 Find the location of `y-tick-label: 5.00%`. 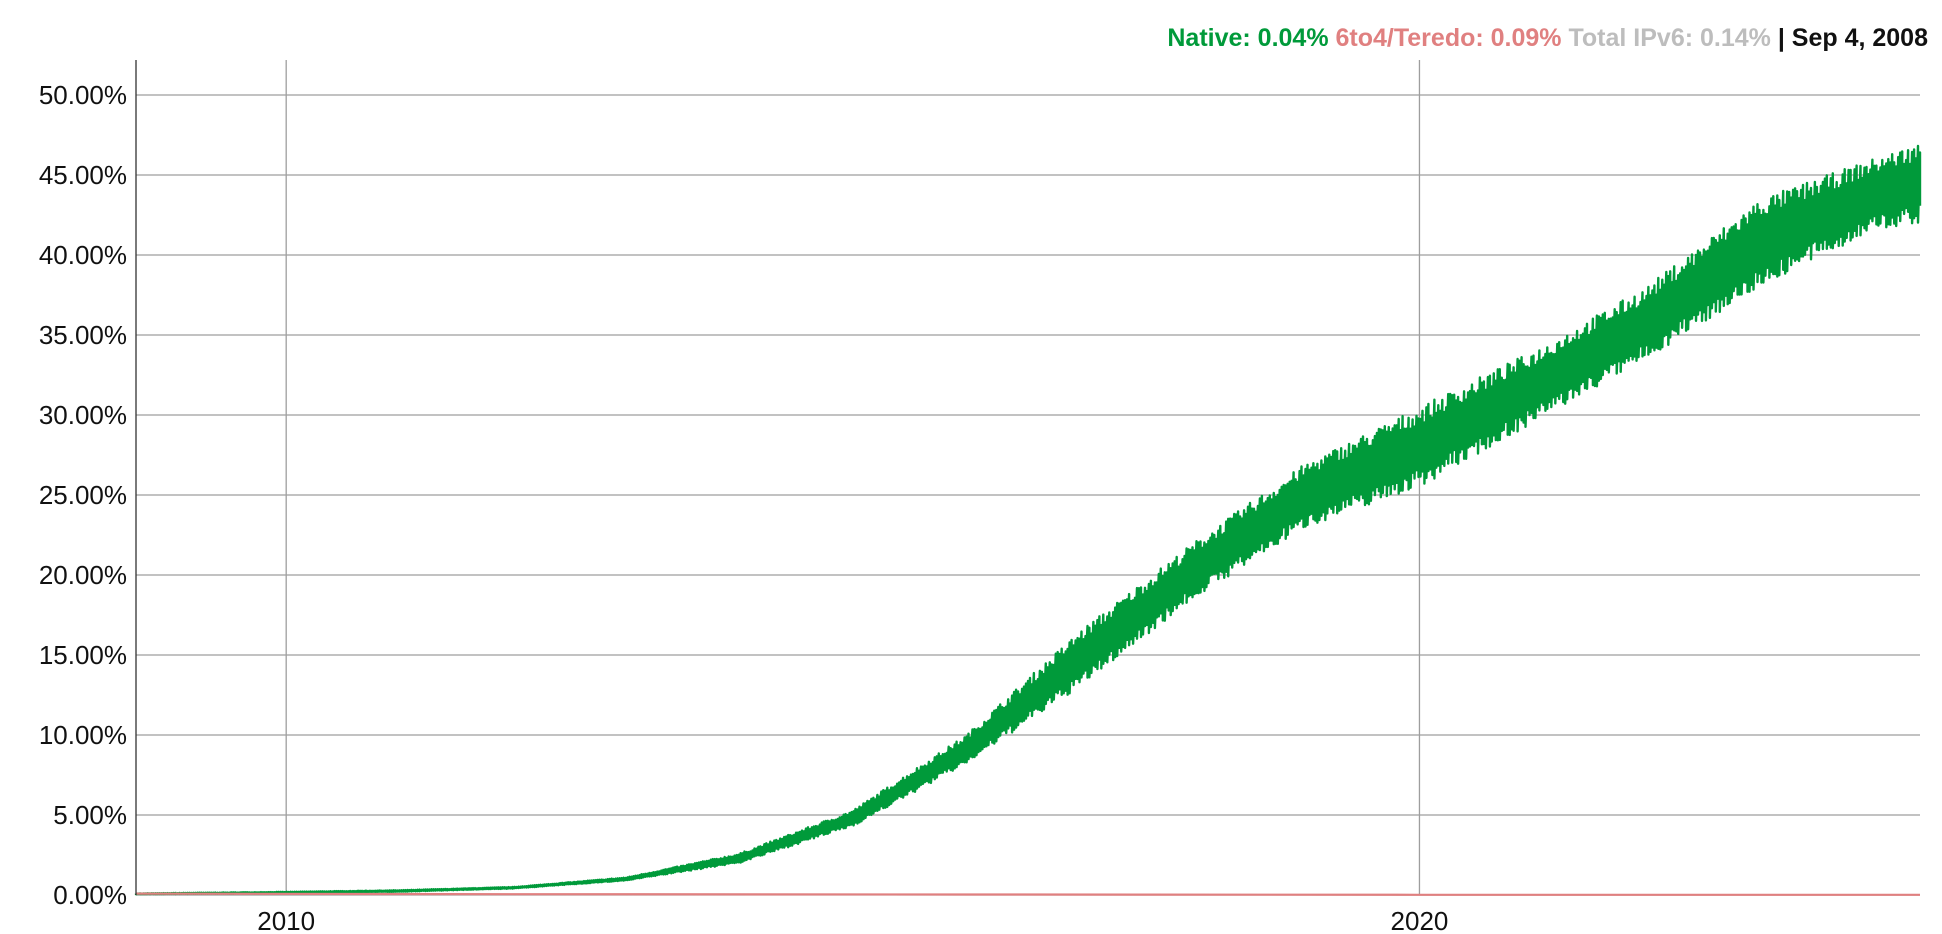

y-tick-label: 5.00% is located at coordinates (90, 815).